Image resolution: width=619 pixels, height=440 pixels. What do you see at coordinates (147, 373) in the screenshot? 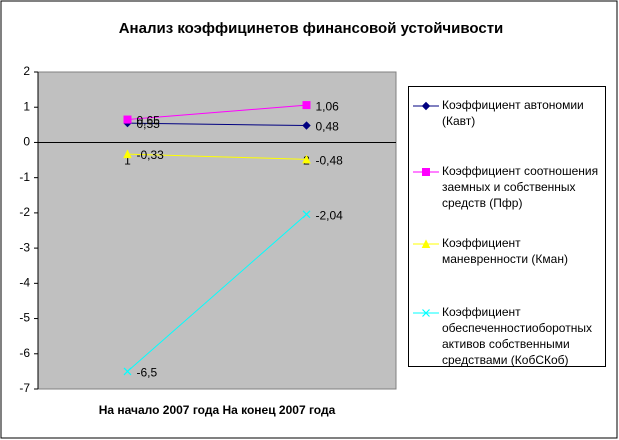
I see `value-label: -6,5` at bounding box center [147, 373].